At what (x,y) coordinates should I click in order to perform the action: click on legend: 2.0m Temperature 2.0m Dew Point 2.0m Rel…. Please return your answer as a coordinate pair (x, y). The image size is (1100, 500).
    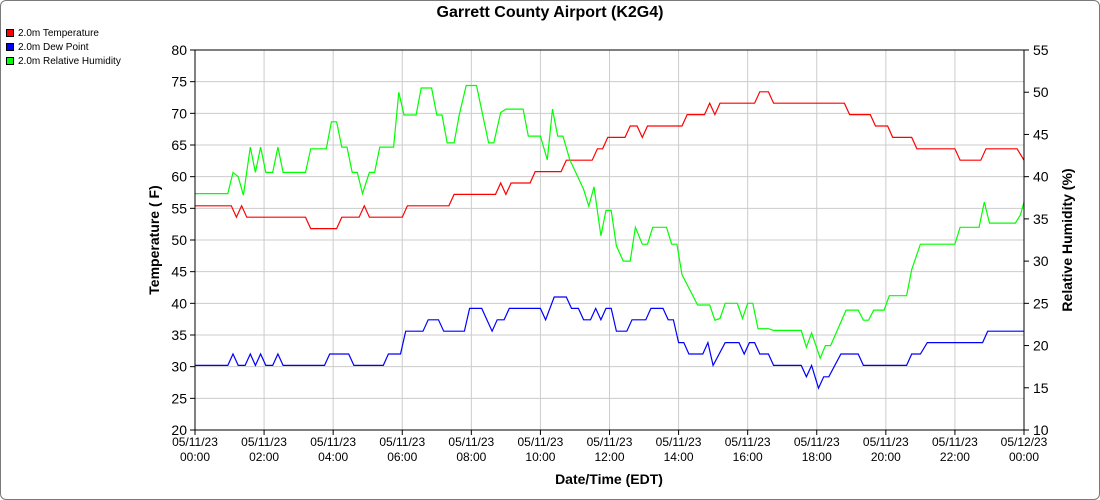
    Looking at the image, I should click on (63, 48).